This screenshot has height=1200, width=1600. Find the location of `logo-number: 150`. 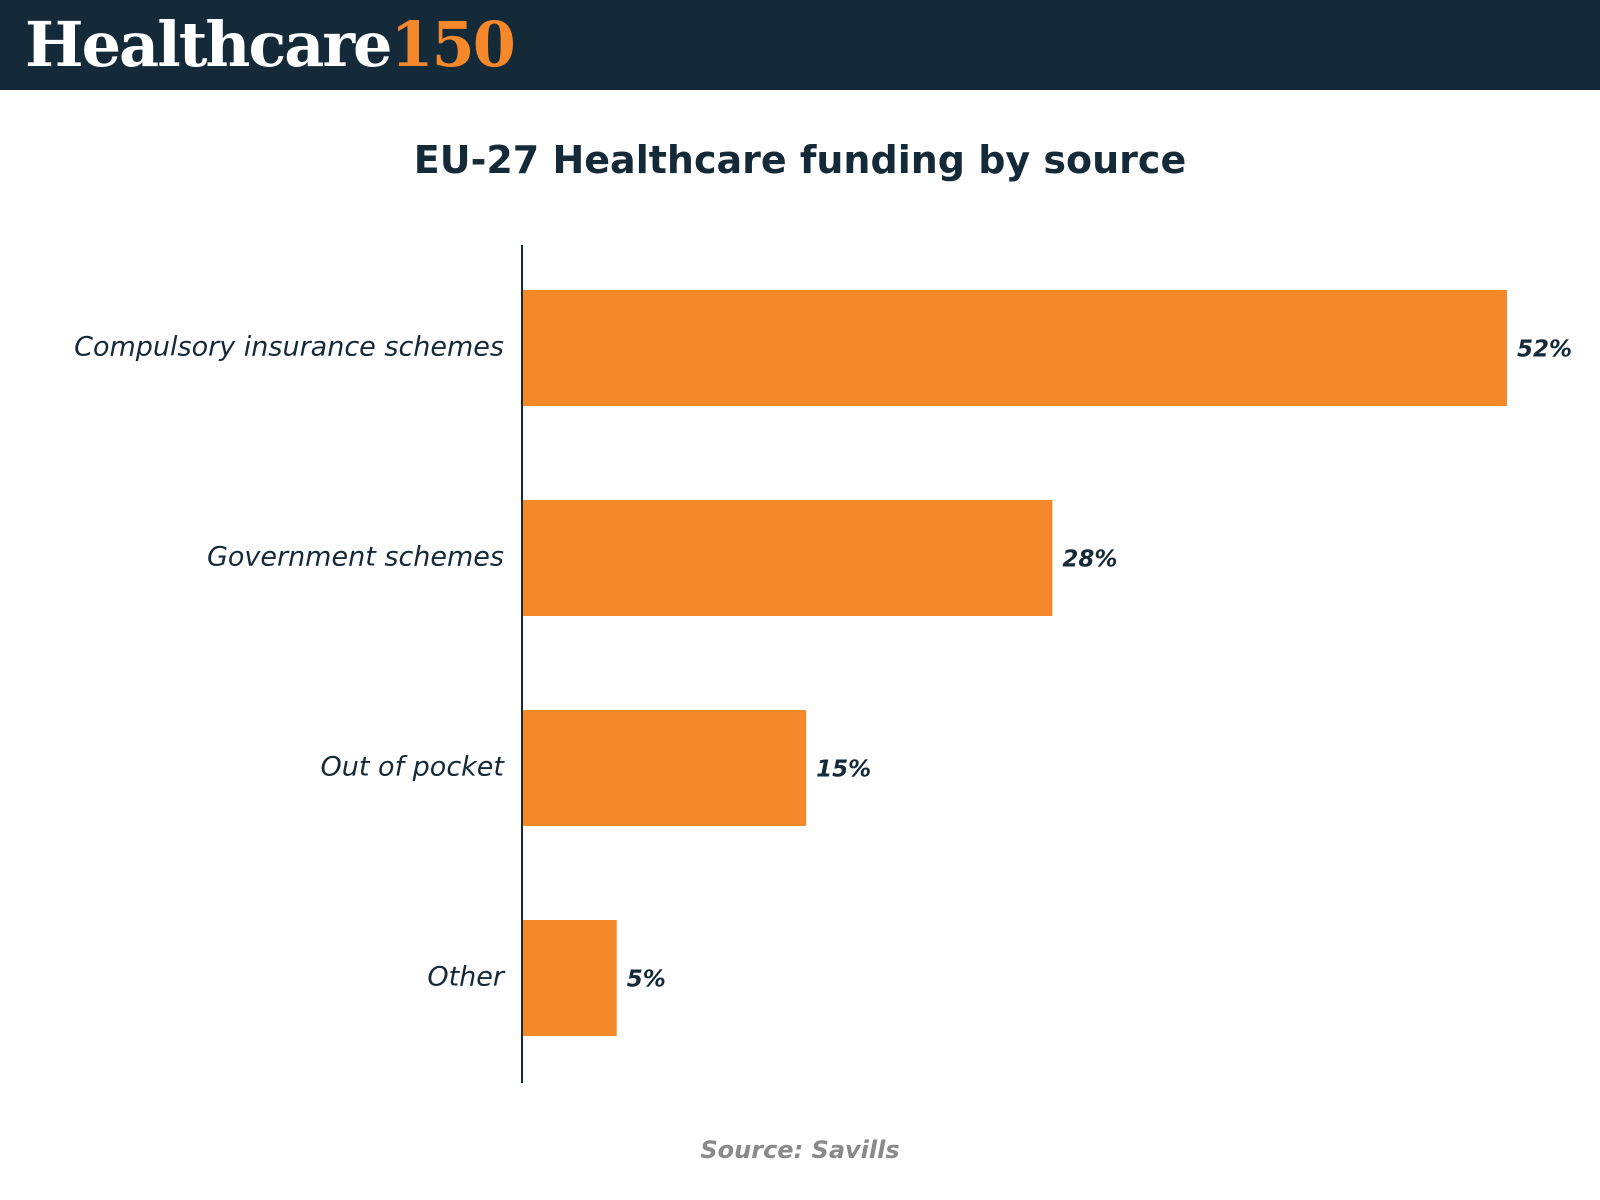

logo-number: 150 is located at coordinates (453, 44).